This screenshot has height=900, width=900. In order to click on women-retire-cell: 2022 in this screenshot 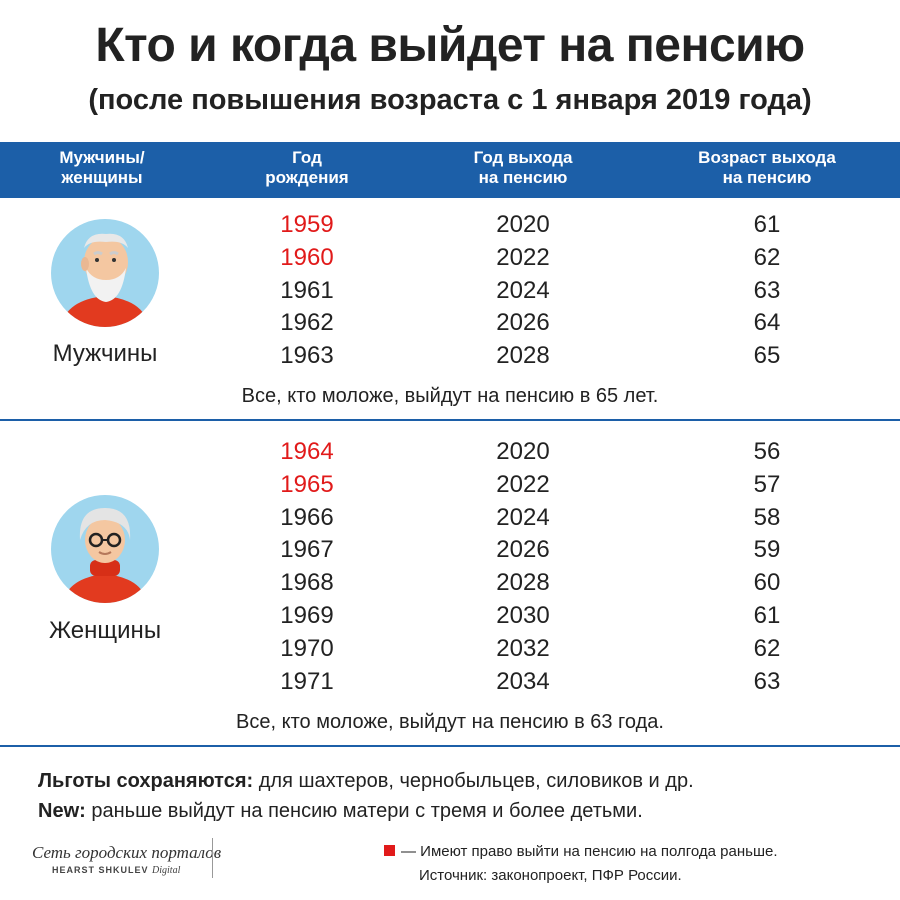, I will do `click(523, 484)`.